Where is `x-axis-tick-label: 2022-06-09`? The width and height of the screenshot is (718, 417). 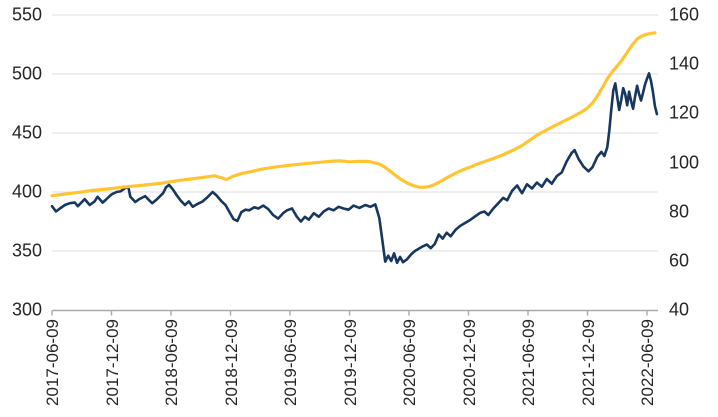 x-axis-tick-label: 2022-06-09 is located at coordinates (647, 362).